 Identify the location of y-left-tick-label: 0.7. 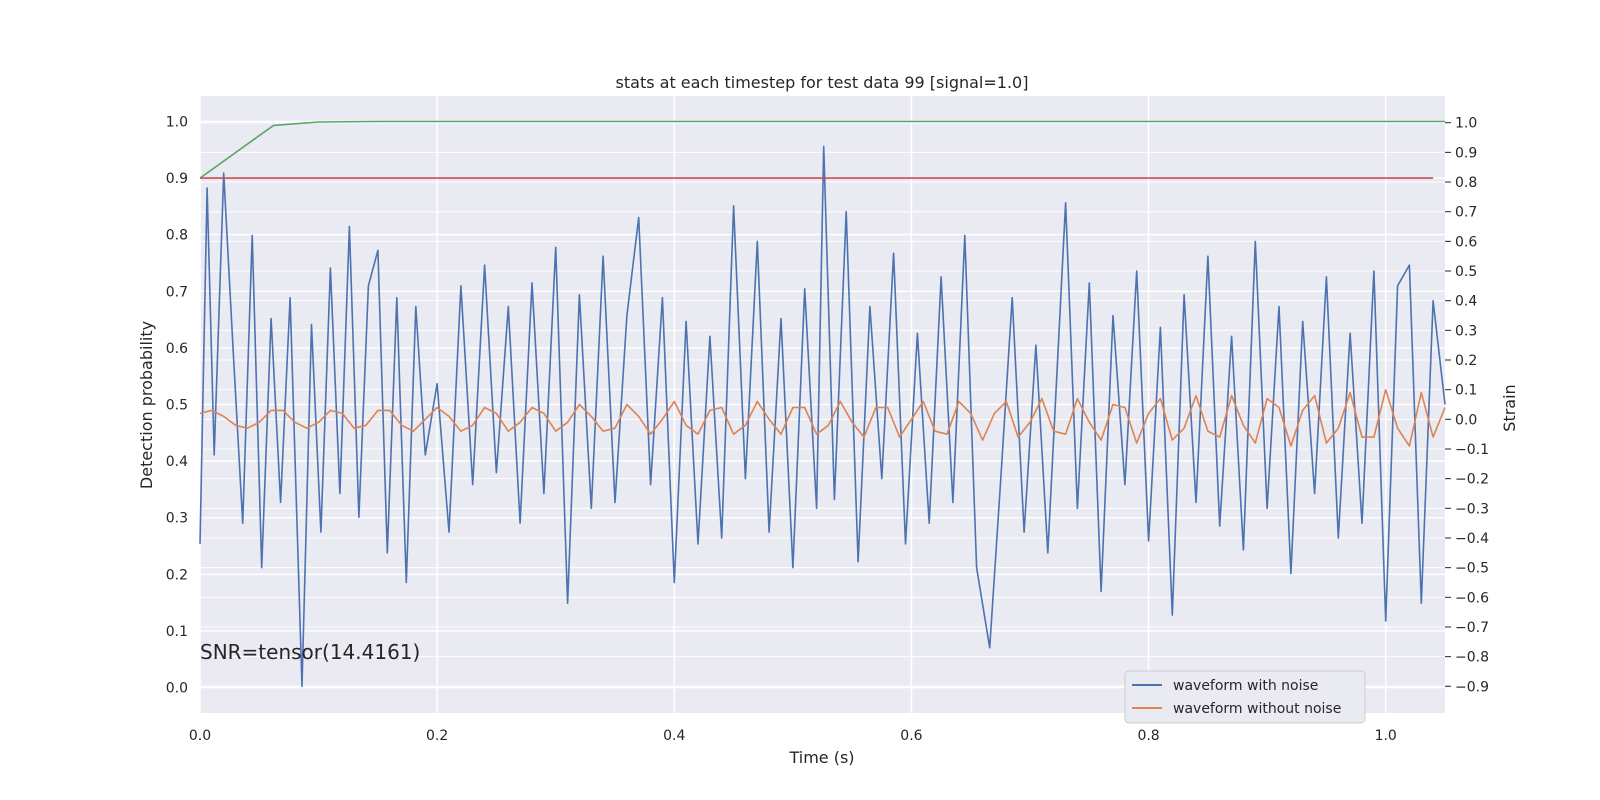
(177, 292).